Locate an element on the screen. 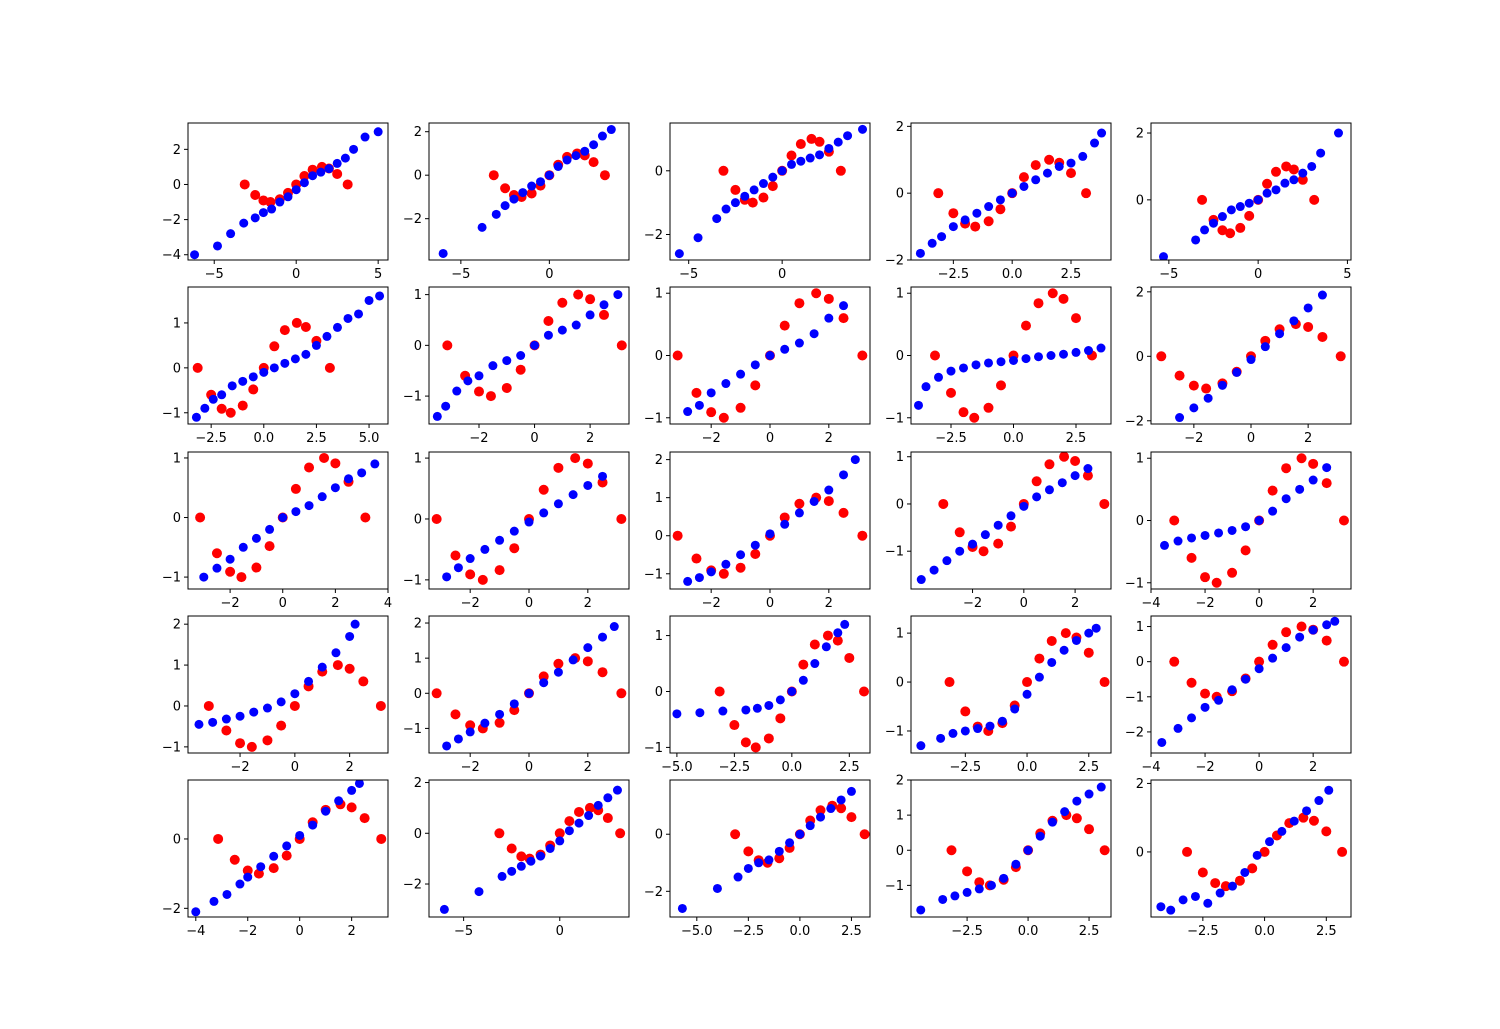 The height and width of the screenshot is (1029, 1500). subplot-1-5: −5 0 5 0 2 is located at coordinates (1244, 202).